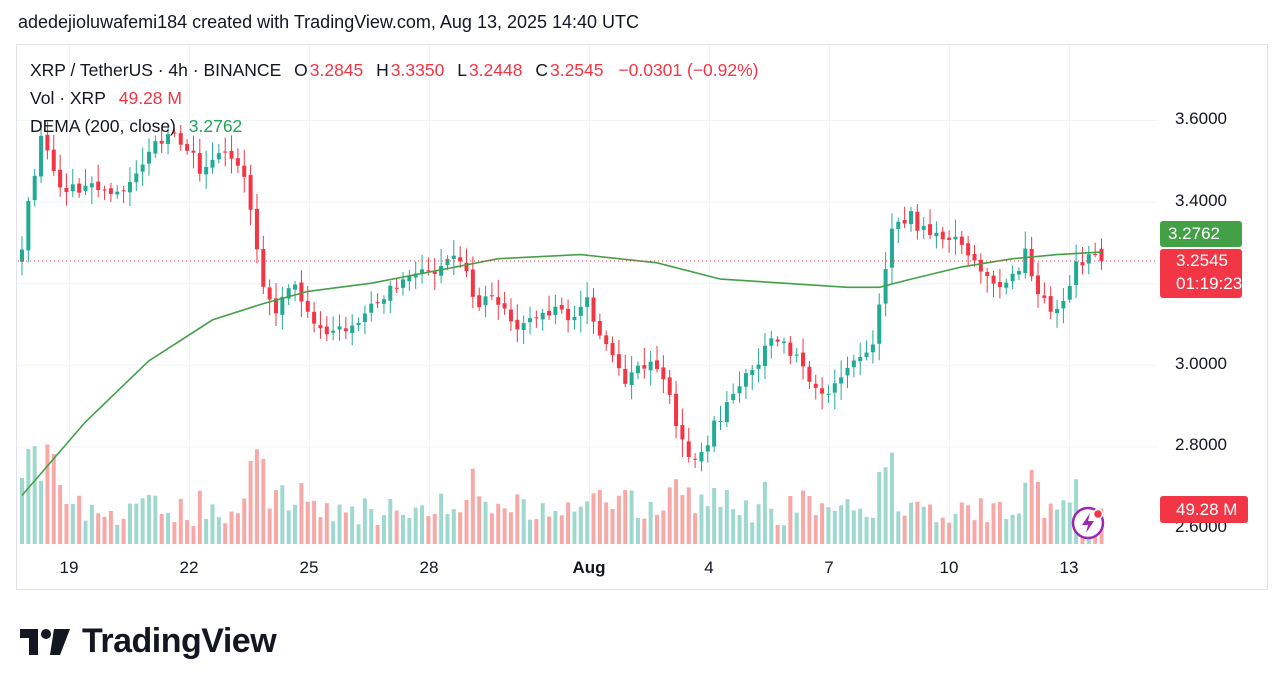 The image size is (1284, 690). I want to click on legend-dema: DEMA (200, close) 3.2762, so click(137, 126).